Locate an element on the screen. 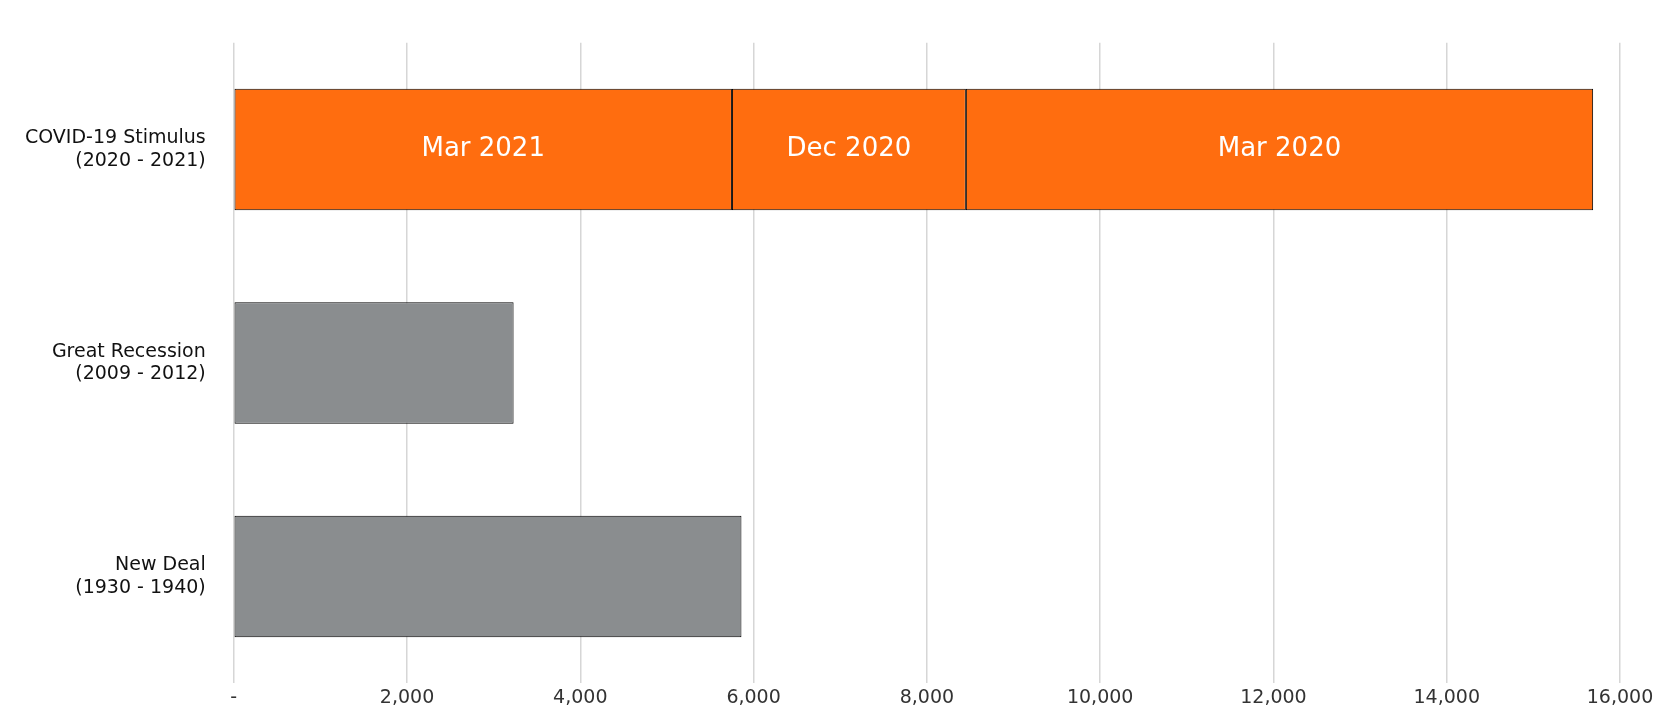 The image size is (1680, 726). x-tick-label: - is located at coordinates (234, 695).